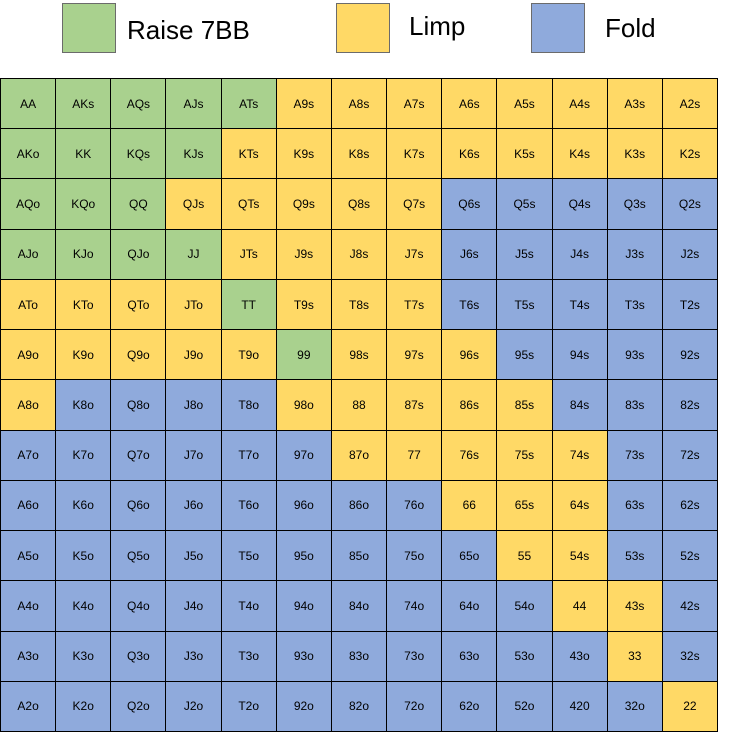  I want to click on hand-cell: T9s, so click(304, 305).